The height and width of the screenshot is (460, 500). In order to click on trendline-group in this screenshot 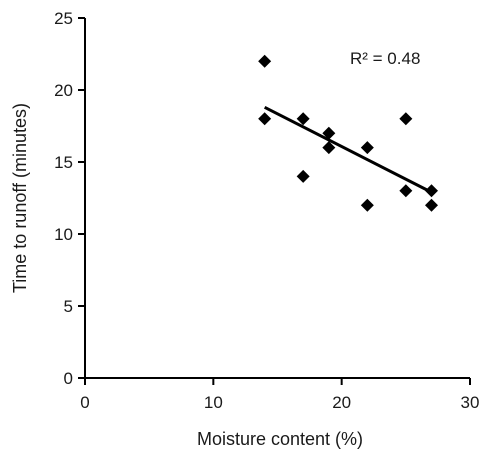, I will do `click(348, 149)`.